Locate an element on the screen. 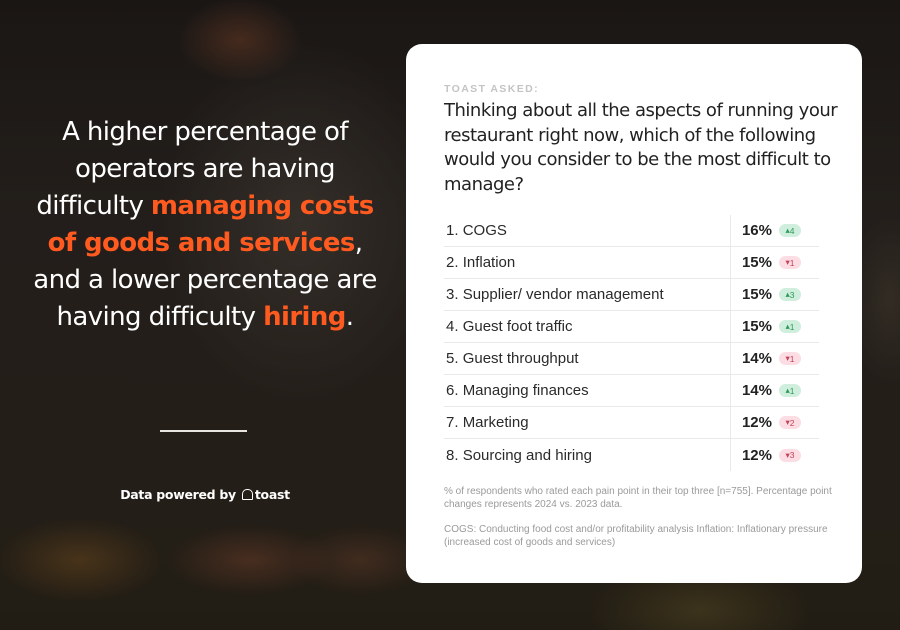  row-rank: 8. is located at coordinates (452, 455).